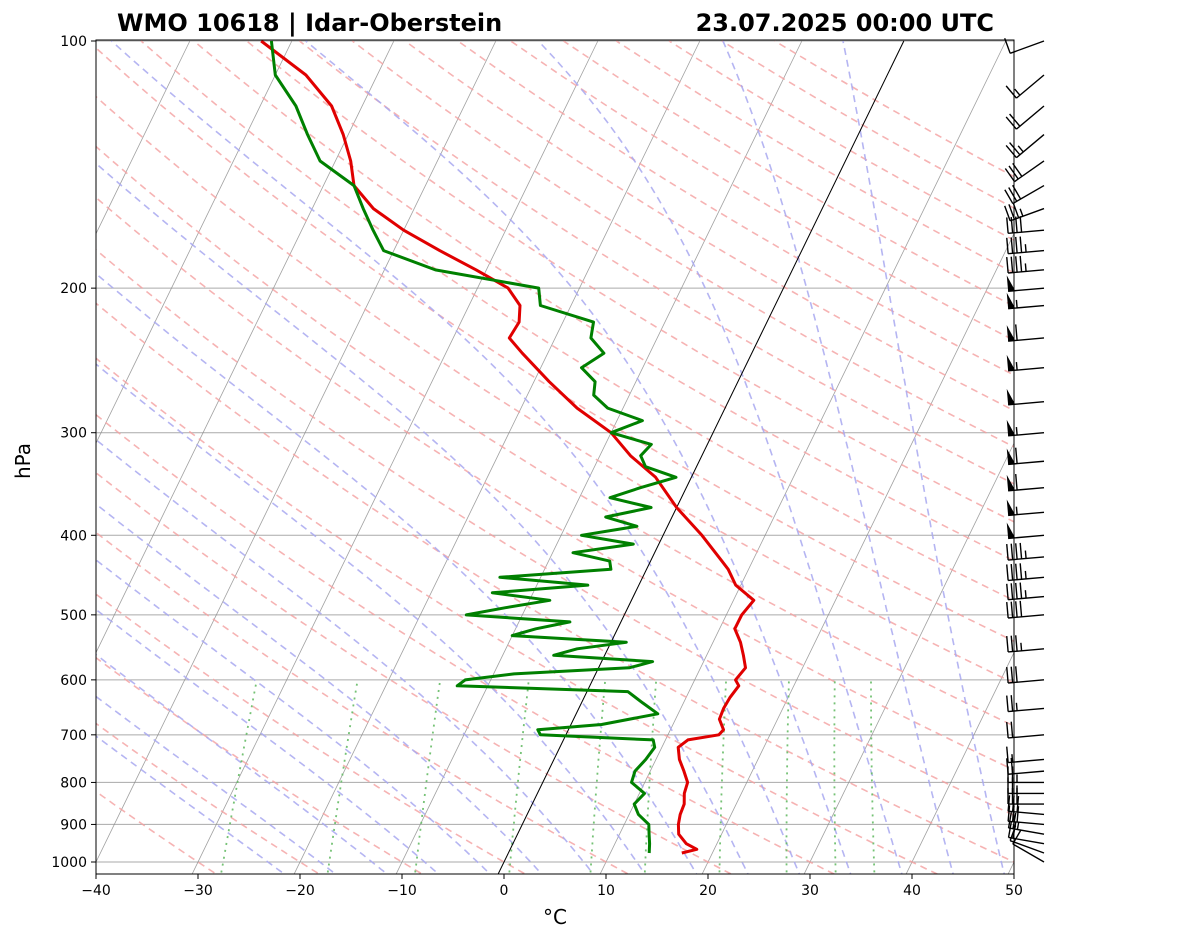 This screenshot has height=941, width=1181. Describe the element at coordinates (208, 798) in the screenshot. I see `dry-adiabat-line` at that location.